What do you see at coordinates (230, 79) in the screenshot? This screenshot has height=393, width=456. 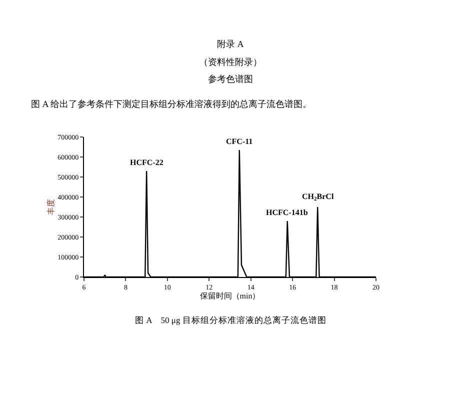 I see `text: 参考色谱图` at bounding box center [230, 79].